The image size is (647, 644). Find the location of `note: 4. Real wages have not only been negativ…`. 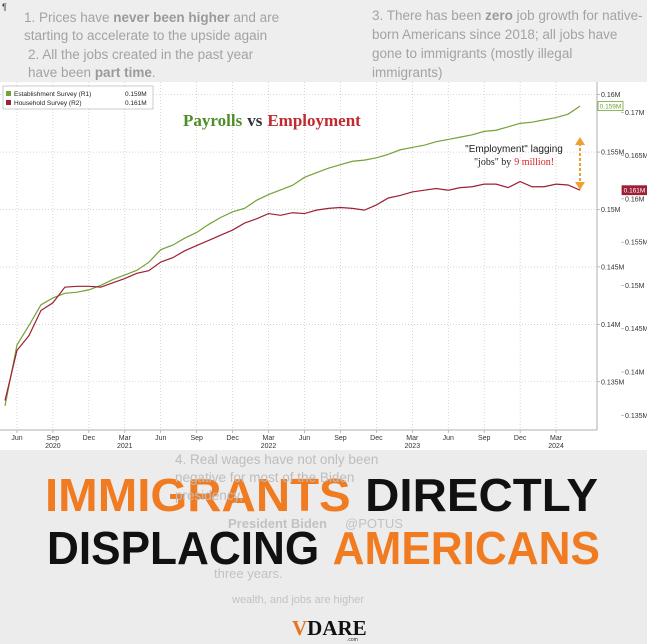

note: 4. Real wages have not only been negativ… is located at coordinates (300, 478).